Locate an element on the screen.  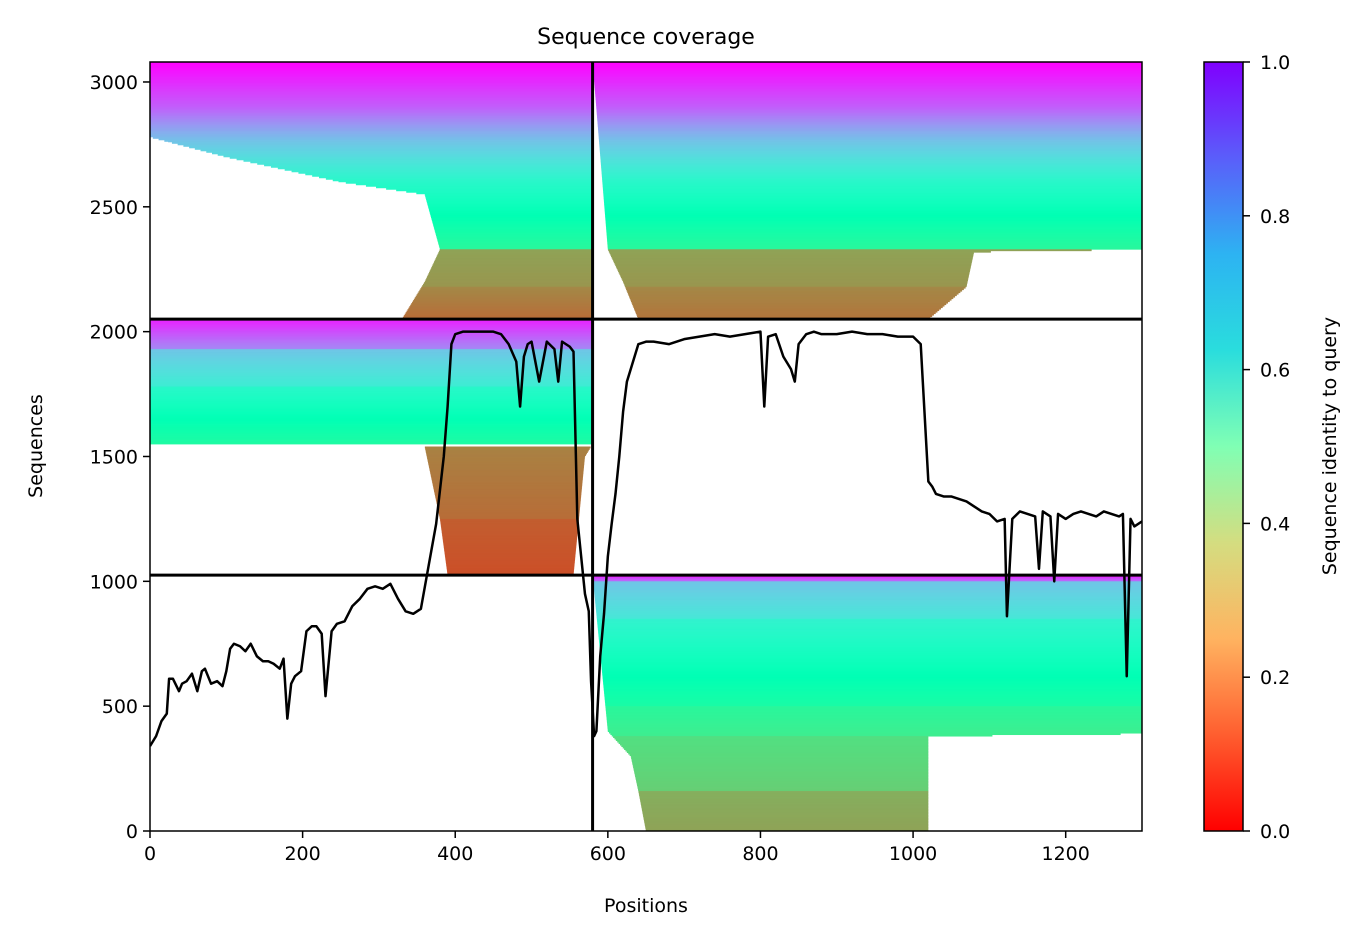
colorbar-tick-label: 1.0 is located at coordinates (1275, 63).